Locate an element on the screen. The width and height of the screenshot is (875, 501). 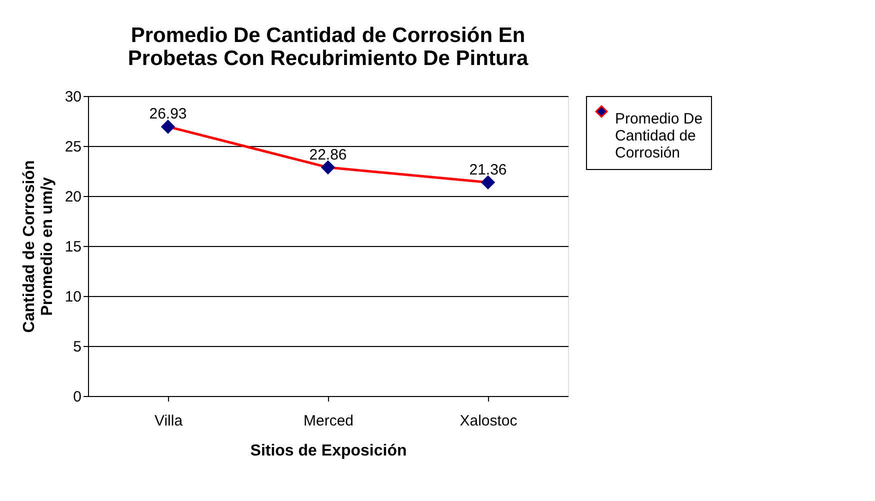
x-tick-label: Villa is located at coordinates (169, 421).